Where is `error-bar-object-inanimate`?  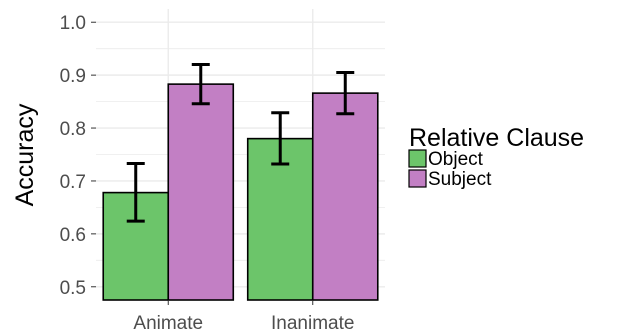
error-bar-object-inanimate is located at coordinates (280, 138).